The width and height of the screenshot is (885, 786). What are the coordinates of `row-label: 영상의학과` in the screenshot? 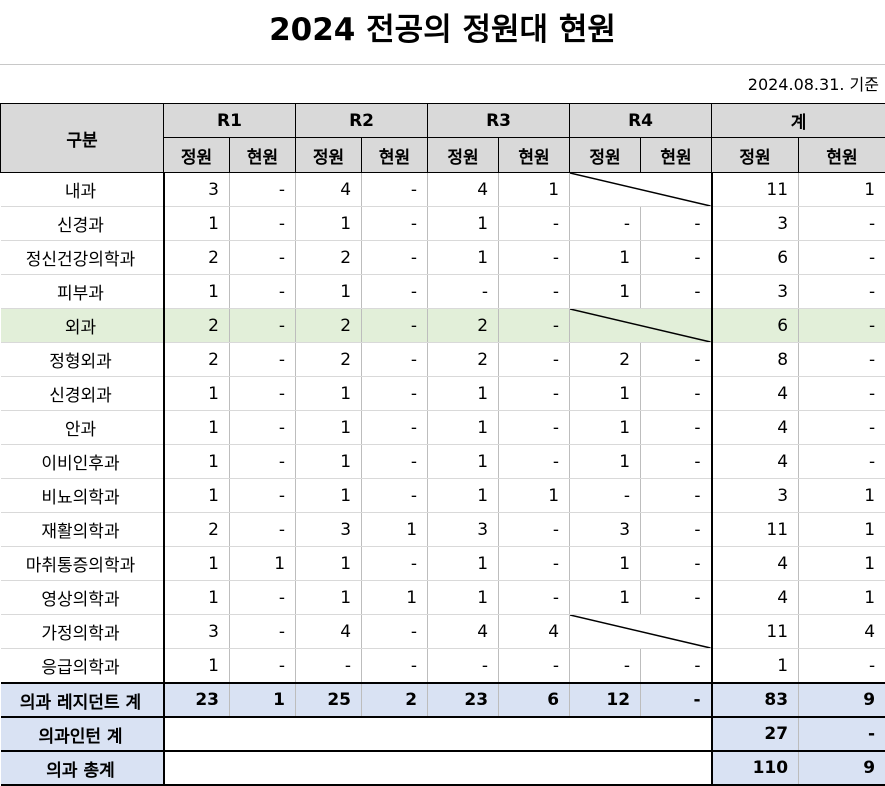 It's located at (82, 598).